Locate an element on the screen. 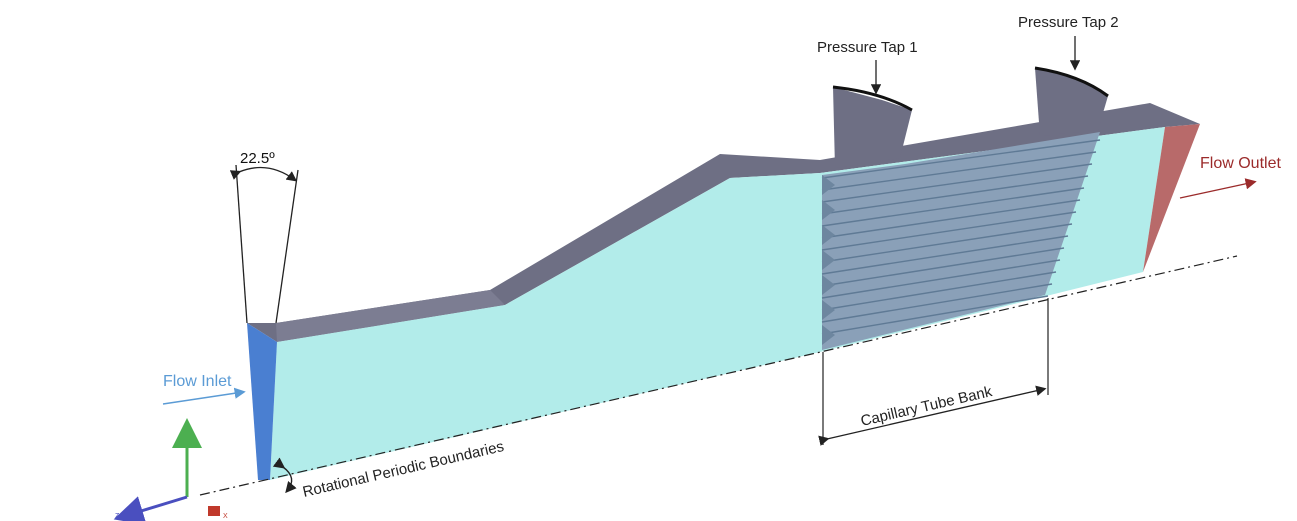  pressure-tap-1-cap is located at coordinates (872, 98).